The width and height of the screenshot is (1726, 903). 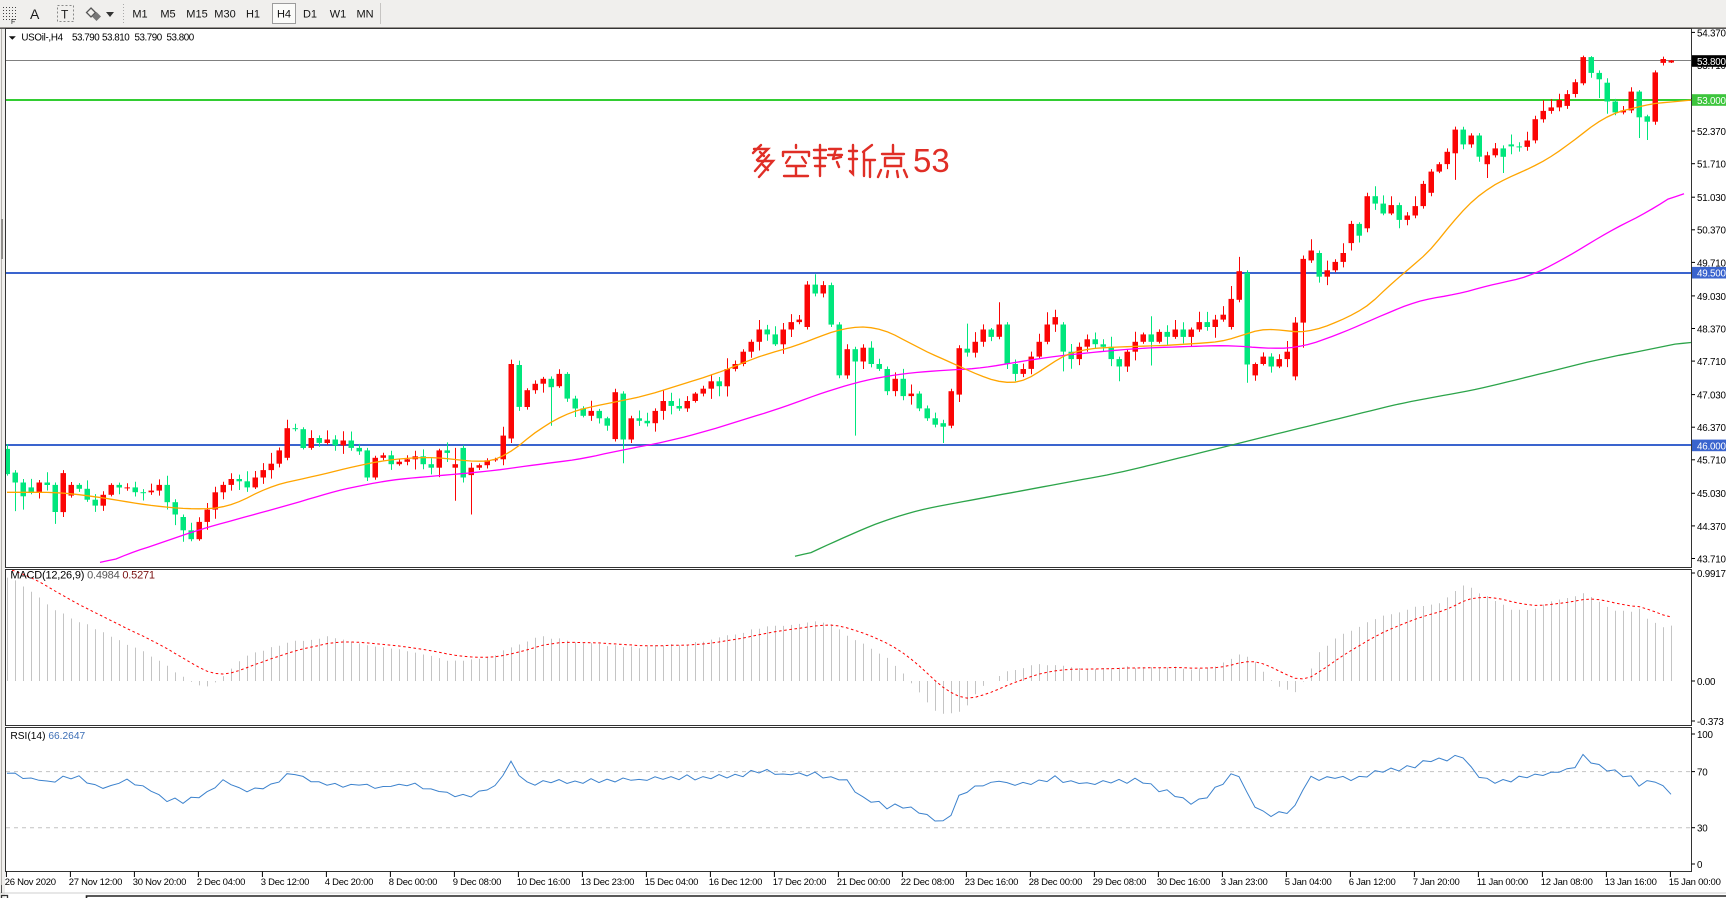 What do you see at coordinates (1184, 882) in the screenshot?
I see `svg-text: 30 Dec 16:00` at bounding box center [1184, 882].